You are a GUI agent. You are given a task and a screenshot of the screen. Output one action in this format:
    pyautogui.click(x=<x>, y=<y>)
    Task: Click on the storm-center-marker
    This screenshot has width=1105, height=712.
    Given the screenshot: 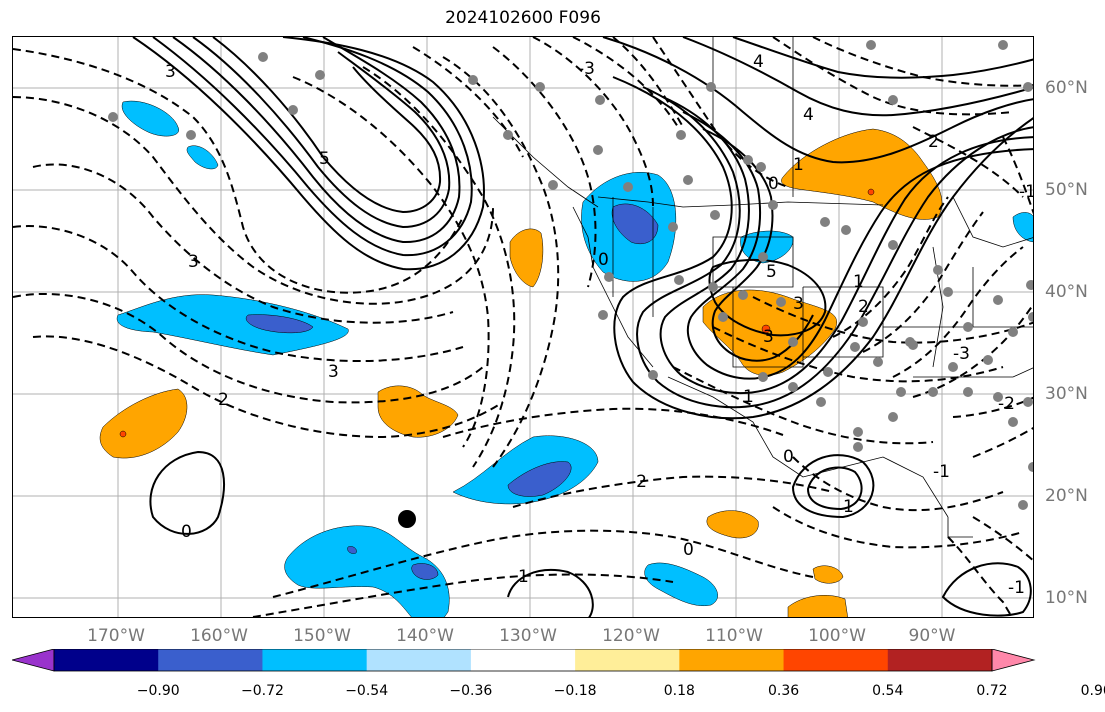 What is the action you would take?
    pyautogui.click(x=407, y=519)
    